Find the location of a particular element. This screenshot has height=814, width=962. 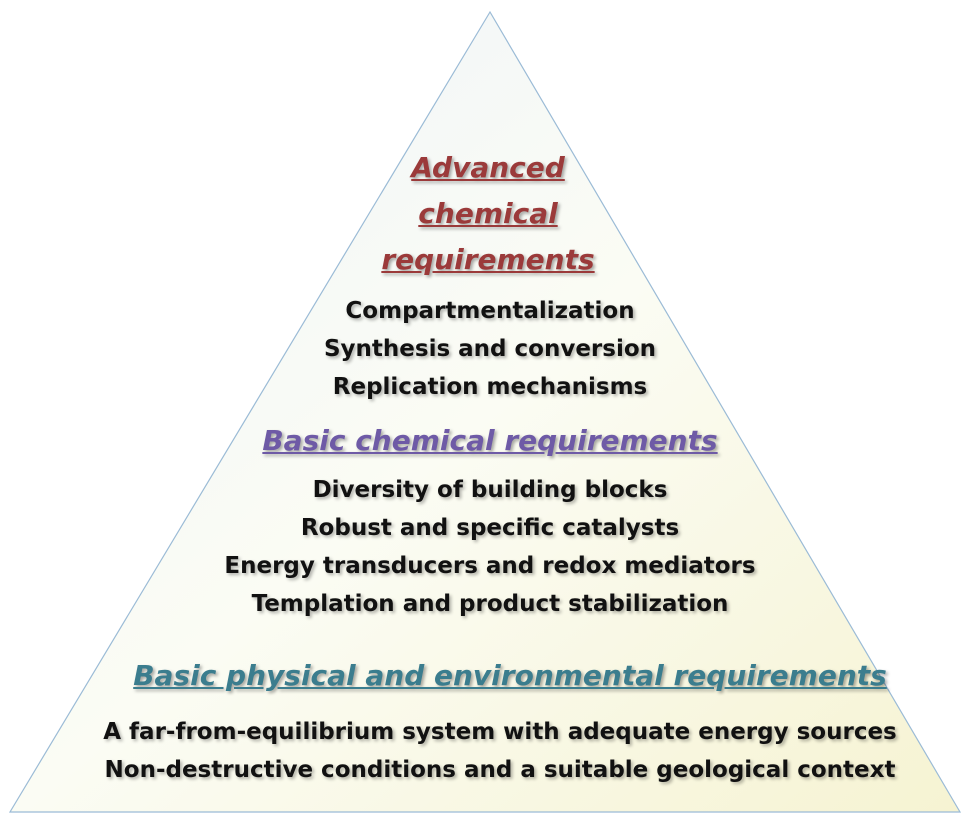

level-title: Basic chemical requirements is located at coordinates (490, 440).